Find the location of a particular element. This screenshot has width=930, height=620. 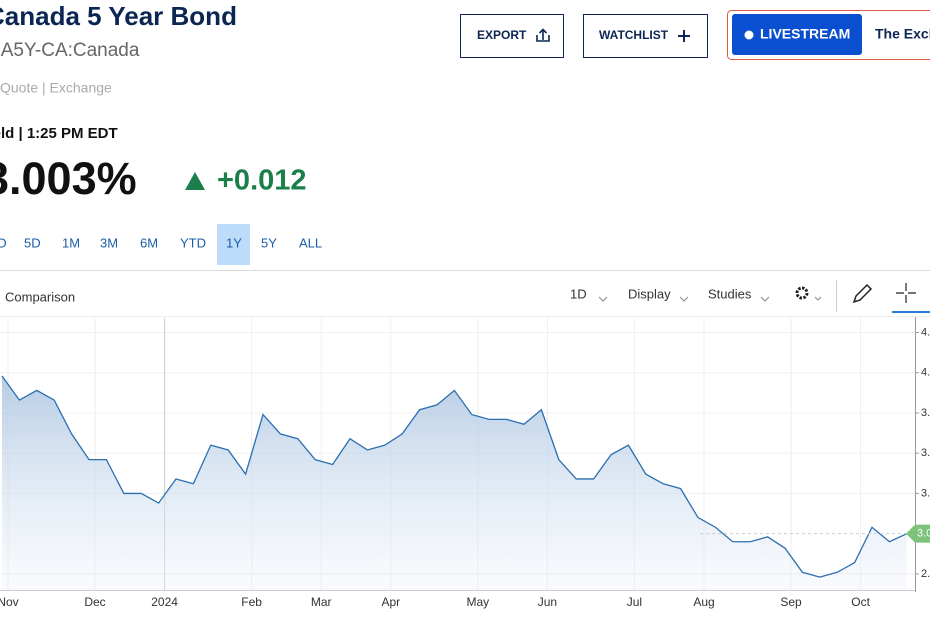

settings-icon is located at coordinates (802, 293).